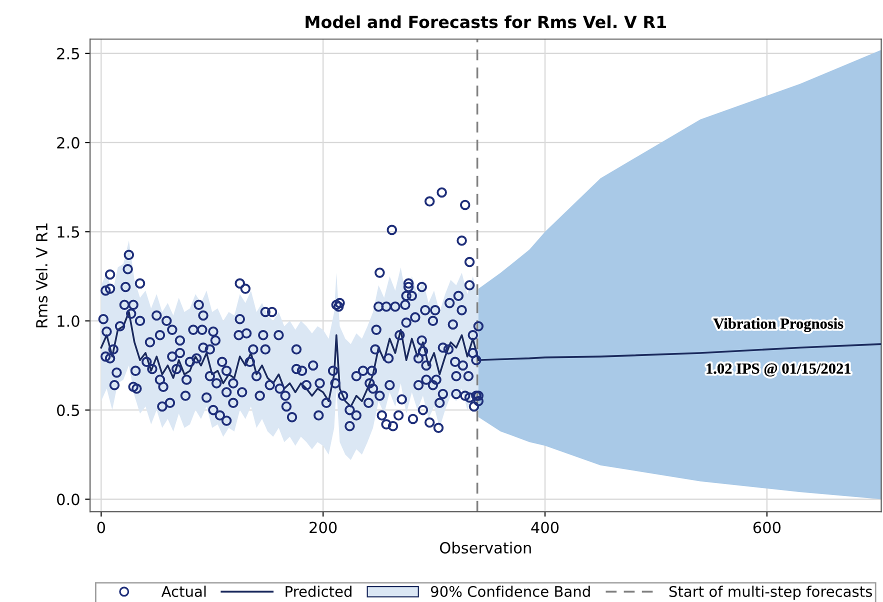 This screenshot has width=883, height=602. What do you see at coordinates (323, 528) in the screenshot?
I see `x-tick-label: 200` at bounding box center [323, 528].